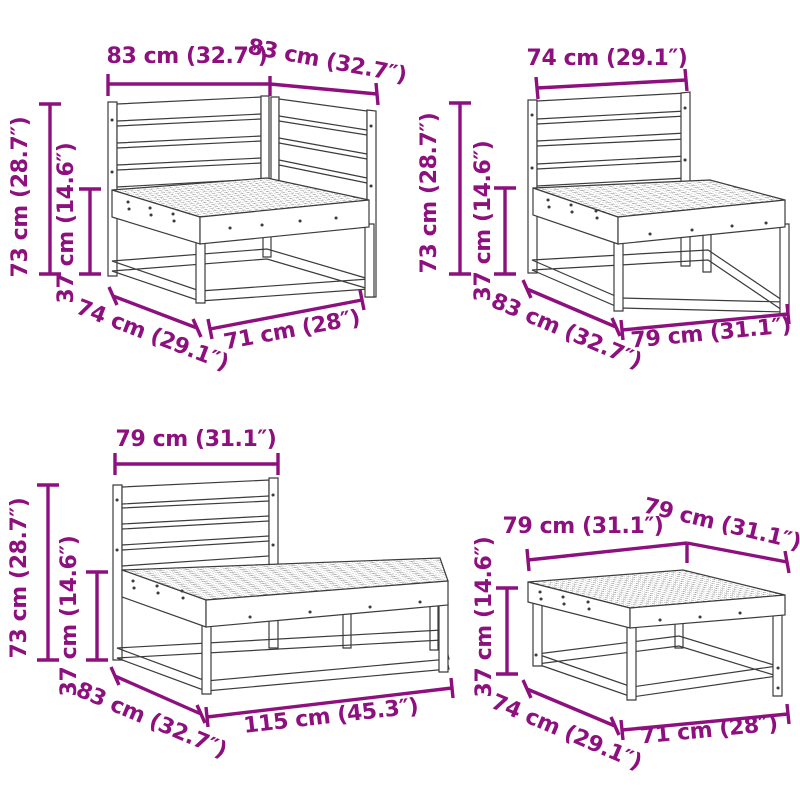 This screenshot has height=800, width=800. What do you see at coordinates (97, 616) in the screenshot?
I see `wide-sofa-seat-height-line` at bounding box center [97, 616].